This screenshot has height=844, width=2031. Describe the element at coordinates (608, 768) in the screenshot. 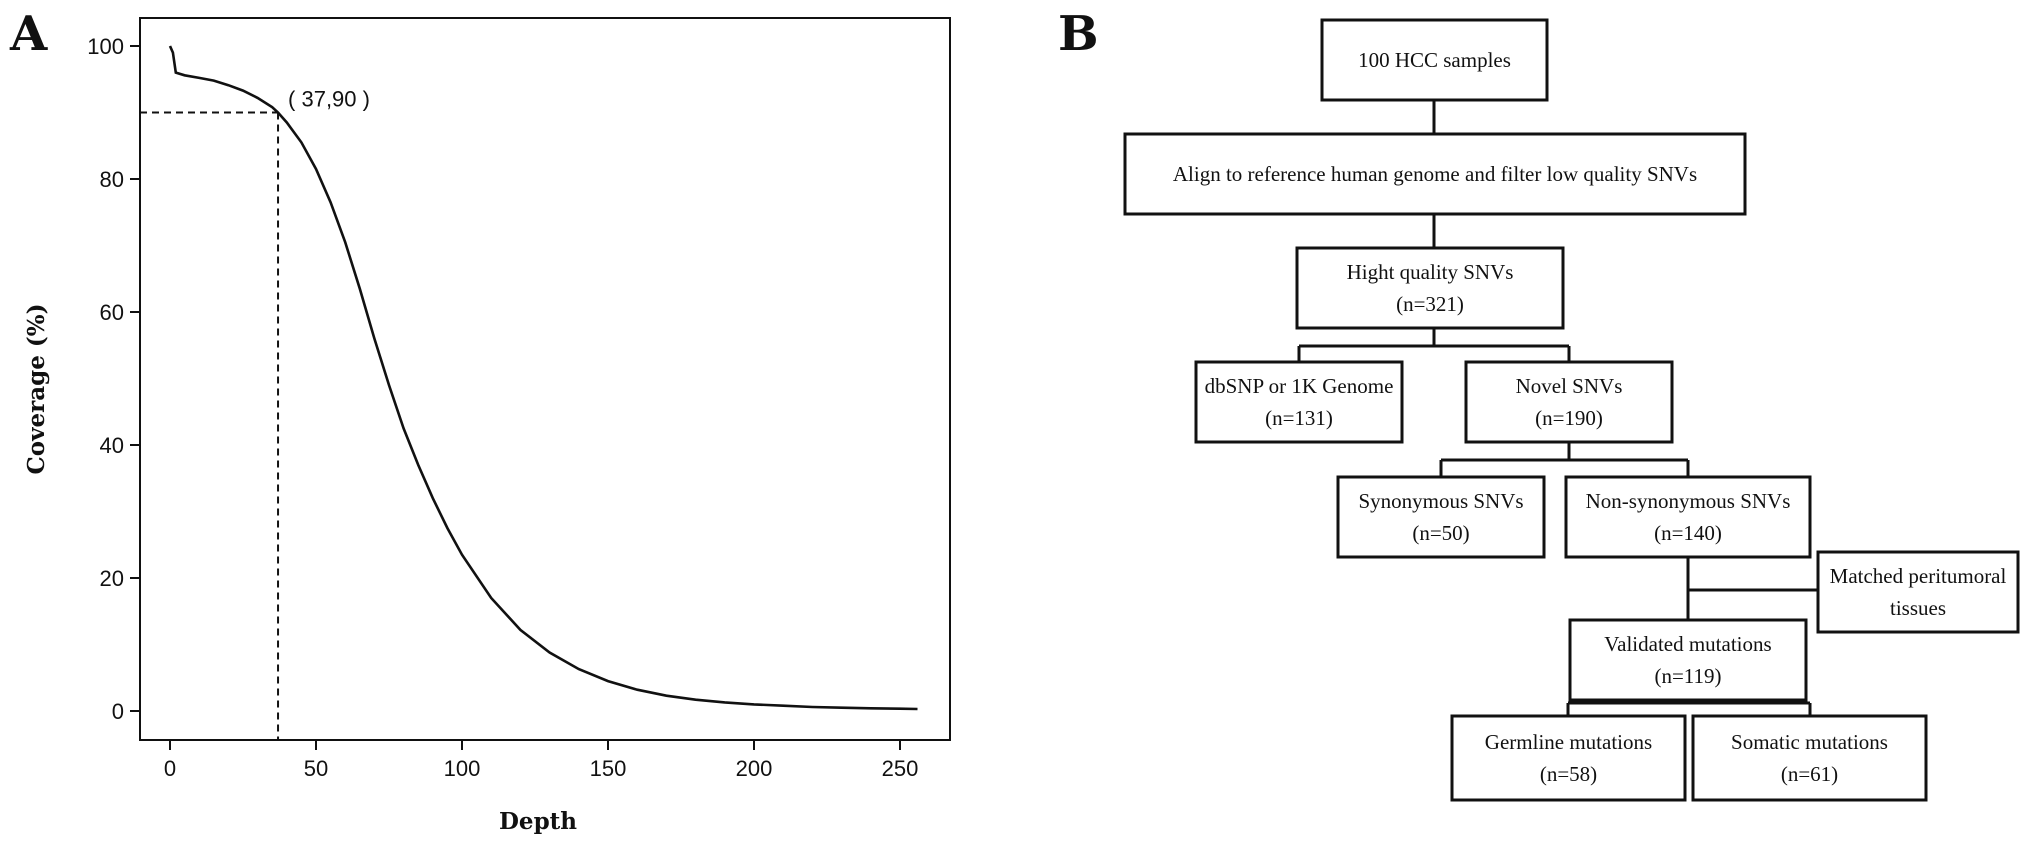

I see `x-tick-label: 150` at that location.